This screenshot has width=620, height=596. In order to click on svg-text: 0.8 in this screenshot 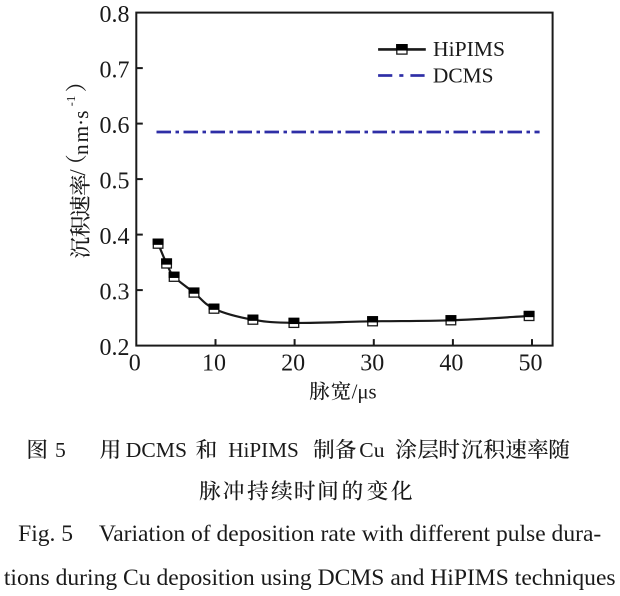, I will do `click(115, 15)`.